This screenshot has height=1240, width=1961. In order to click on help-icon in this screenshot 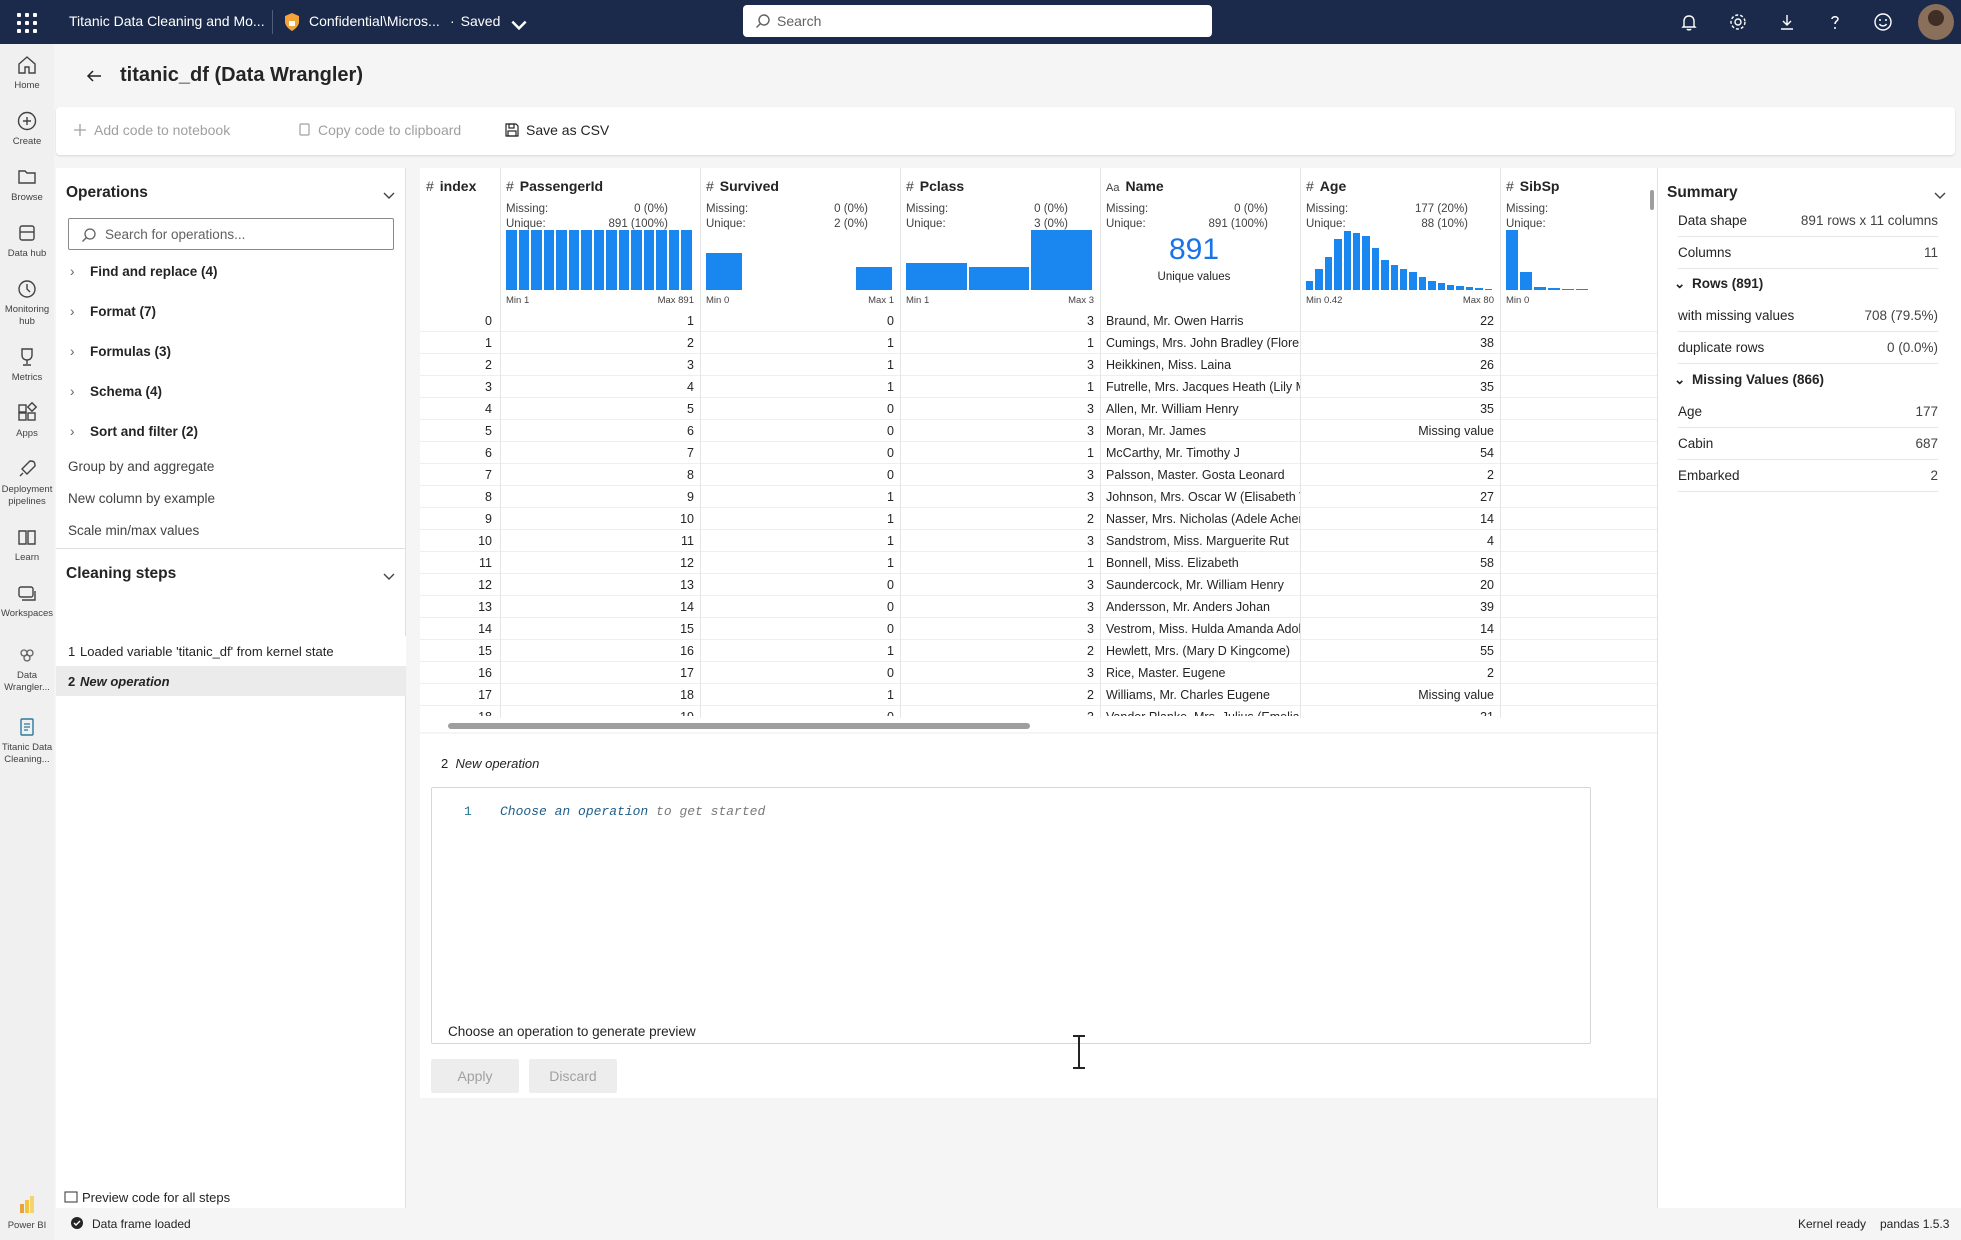, I will do `click(1835, 22)`.